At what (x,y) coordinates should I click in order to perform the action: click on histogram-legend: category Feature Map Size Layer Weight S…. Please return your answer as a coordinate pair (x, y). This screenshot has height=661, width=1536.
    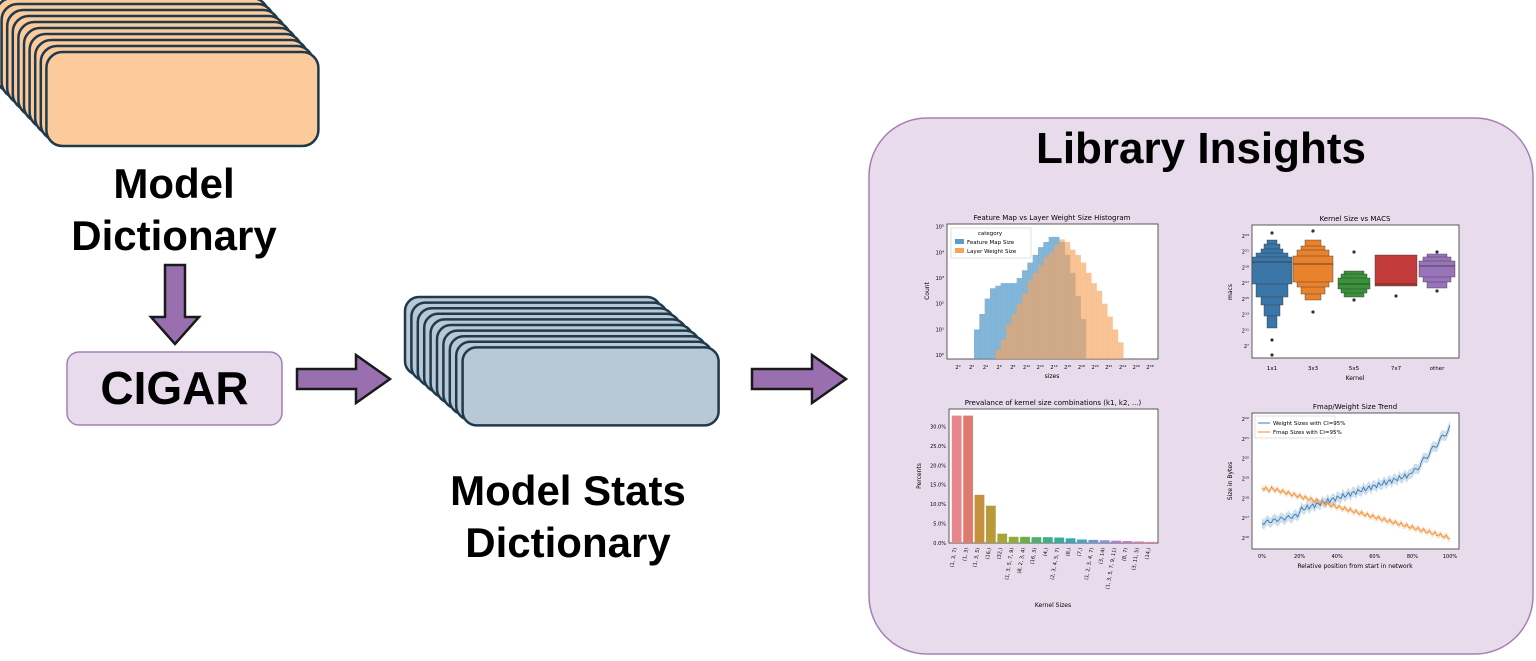
    Looking at the image, I should click on (991, 243).